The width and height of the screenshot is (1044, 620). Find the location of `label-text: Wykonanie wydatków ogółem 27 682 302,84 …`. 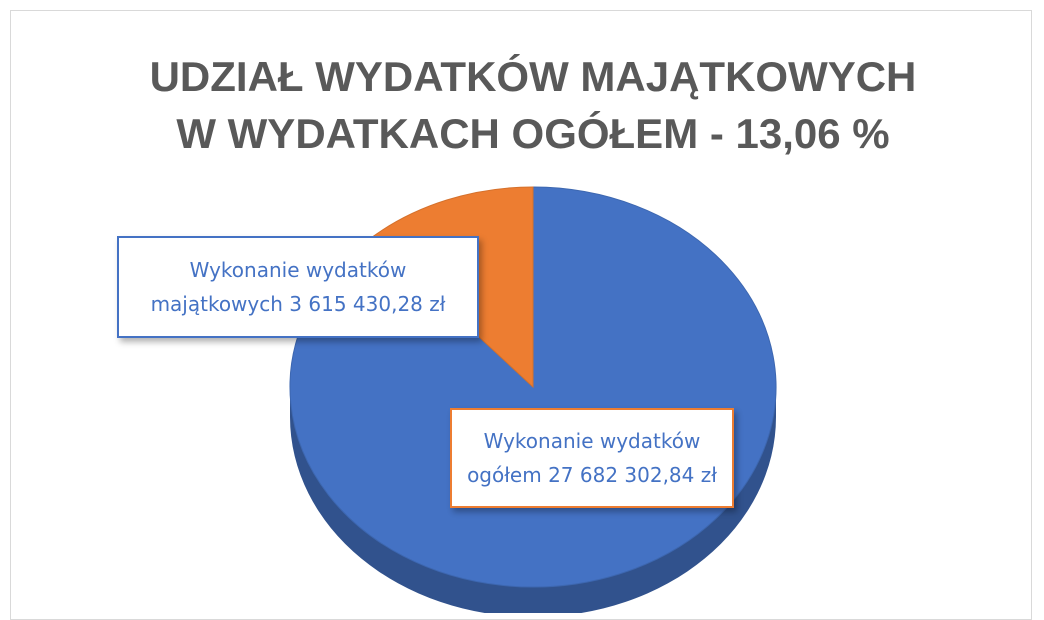

label-text: Wykonanie wydatków ogółem 27 682 302,84 … is located at coordinates (592, 458).